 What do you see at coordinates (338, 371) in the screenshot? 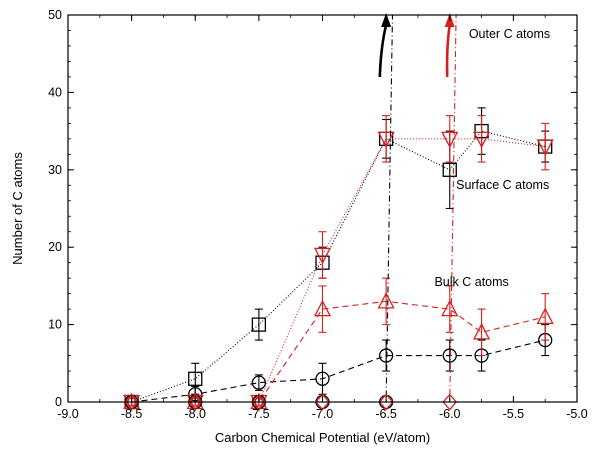
I see `series-line` at bounding box center [338, 371].